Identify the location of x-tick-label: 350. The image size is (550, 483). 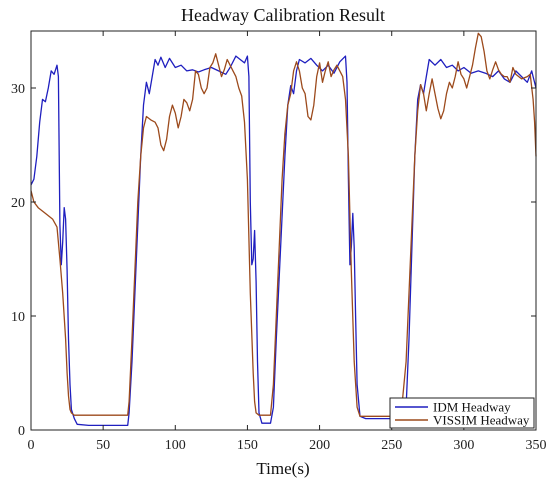
(536, 445).